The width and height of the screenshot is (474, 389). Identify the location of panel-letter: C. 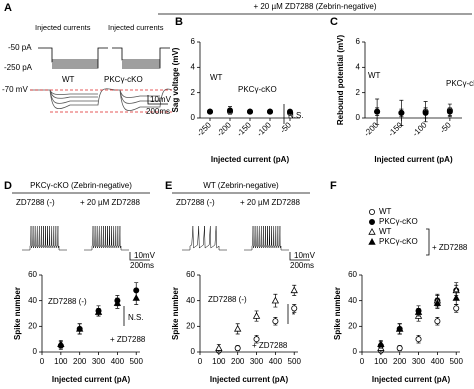
(334, 22).